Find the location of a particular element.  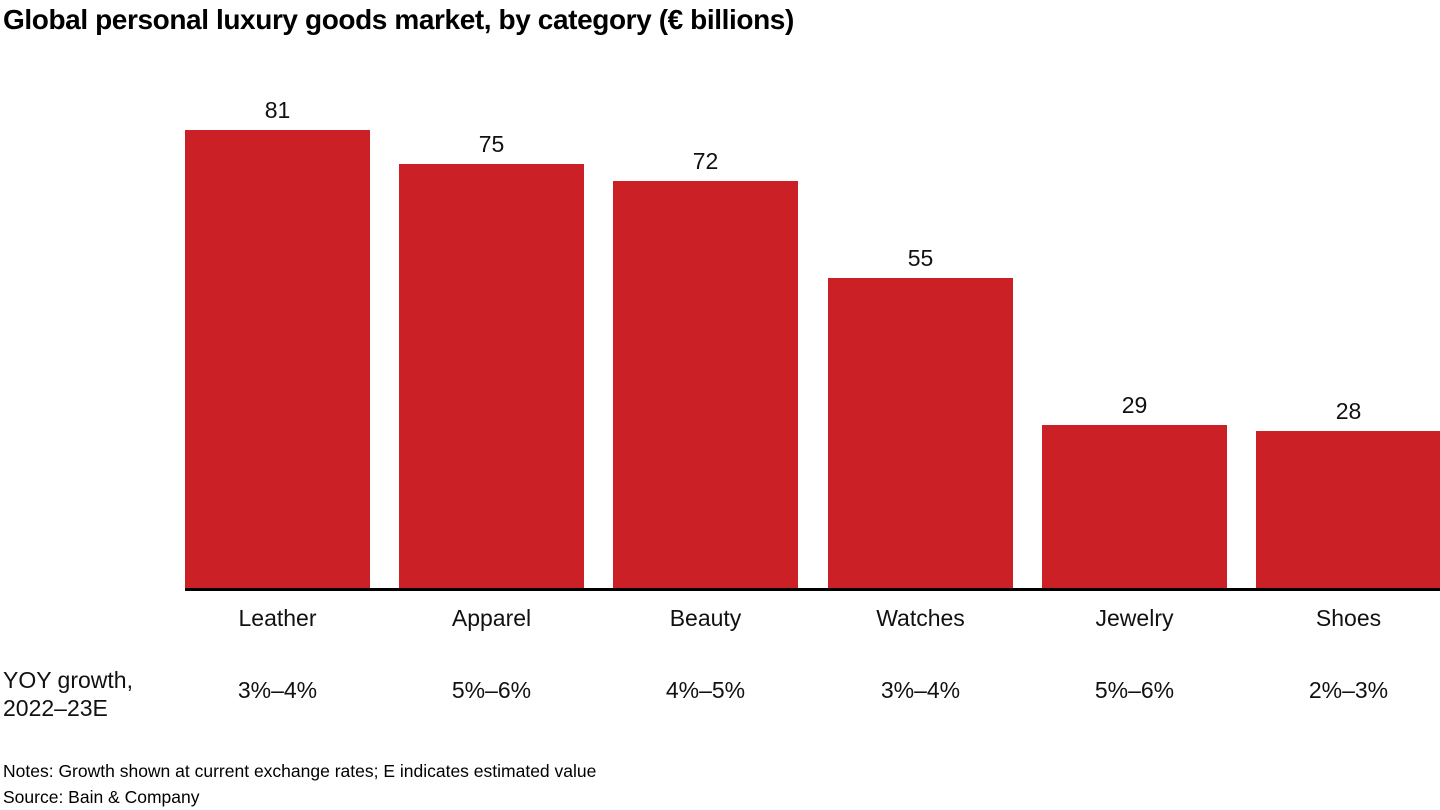

category-label: Beauty is located at coordinates (705, 618).